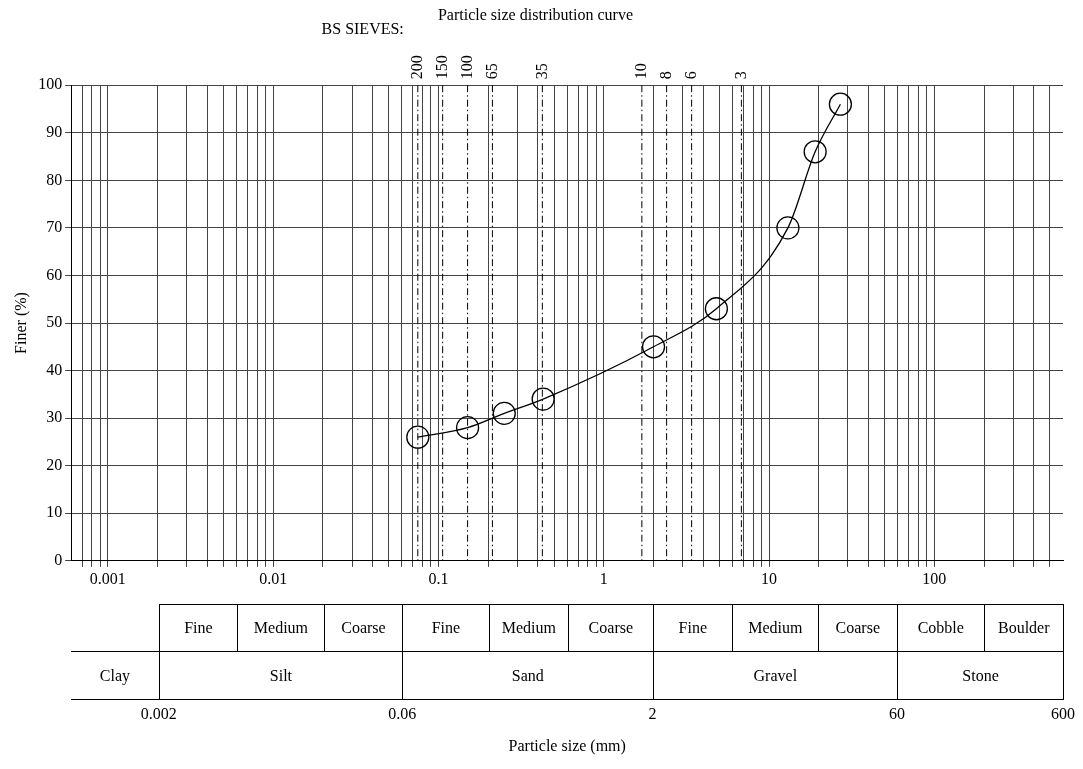  What do you see at coordinates (50, 84) in the screenshot?
I see `y-tick-label: 100` at bounding box center [50, 84].